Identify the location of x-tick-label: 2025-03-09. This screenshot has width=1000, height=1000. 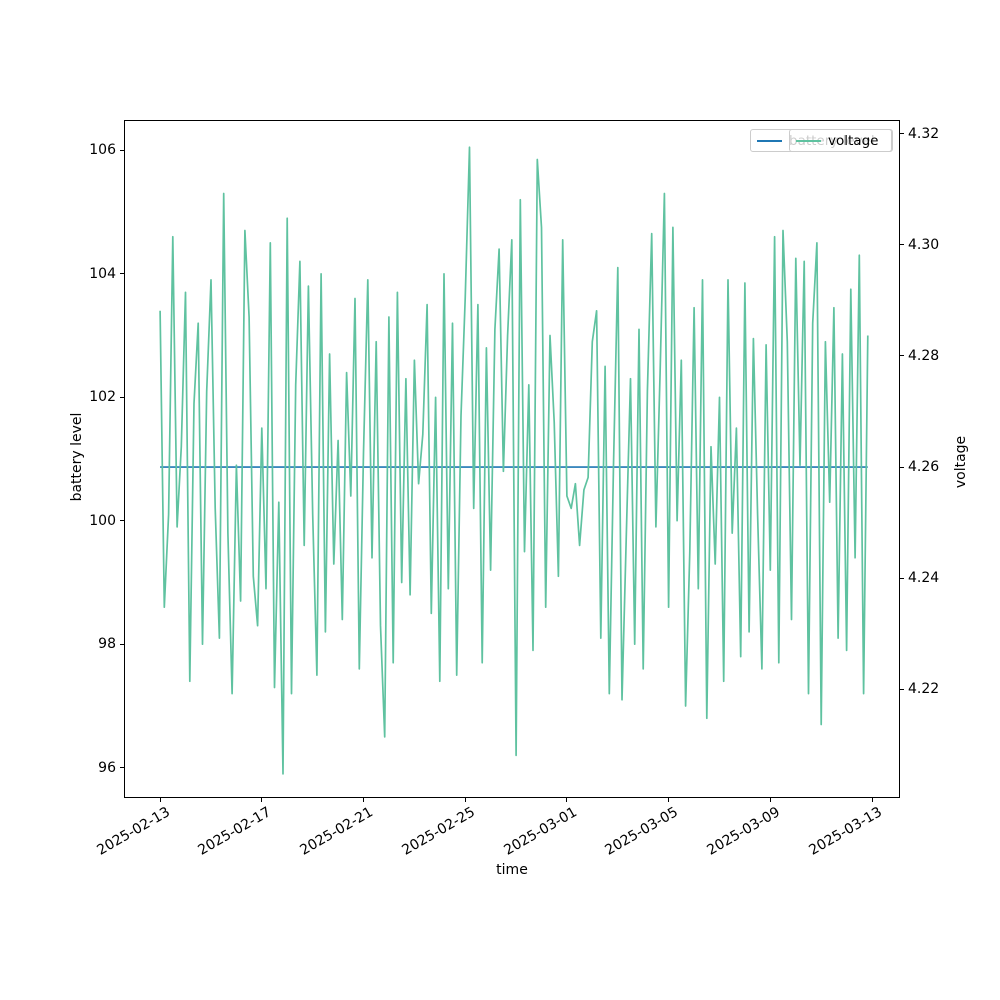
(743, 831).